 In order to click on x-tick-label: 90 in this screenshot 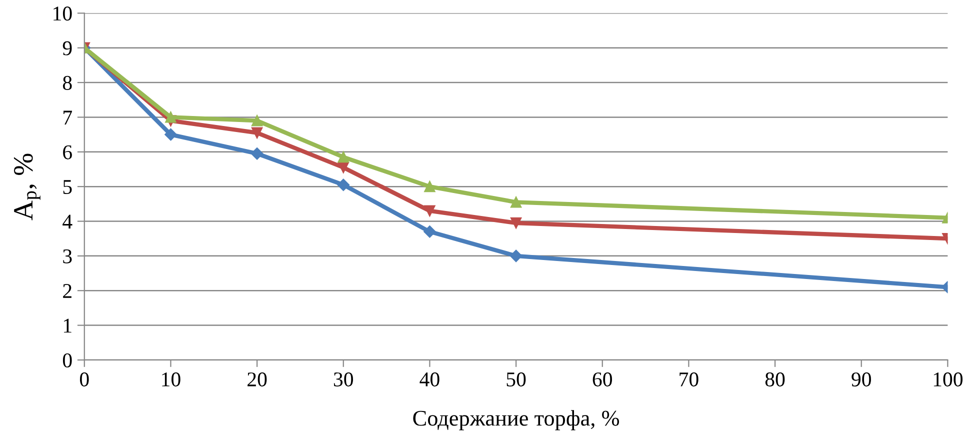, I will do `click(861, 379)`.